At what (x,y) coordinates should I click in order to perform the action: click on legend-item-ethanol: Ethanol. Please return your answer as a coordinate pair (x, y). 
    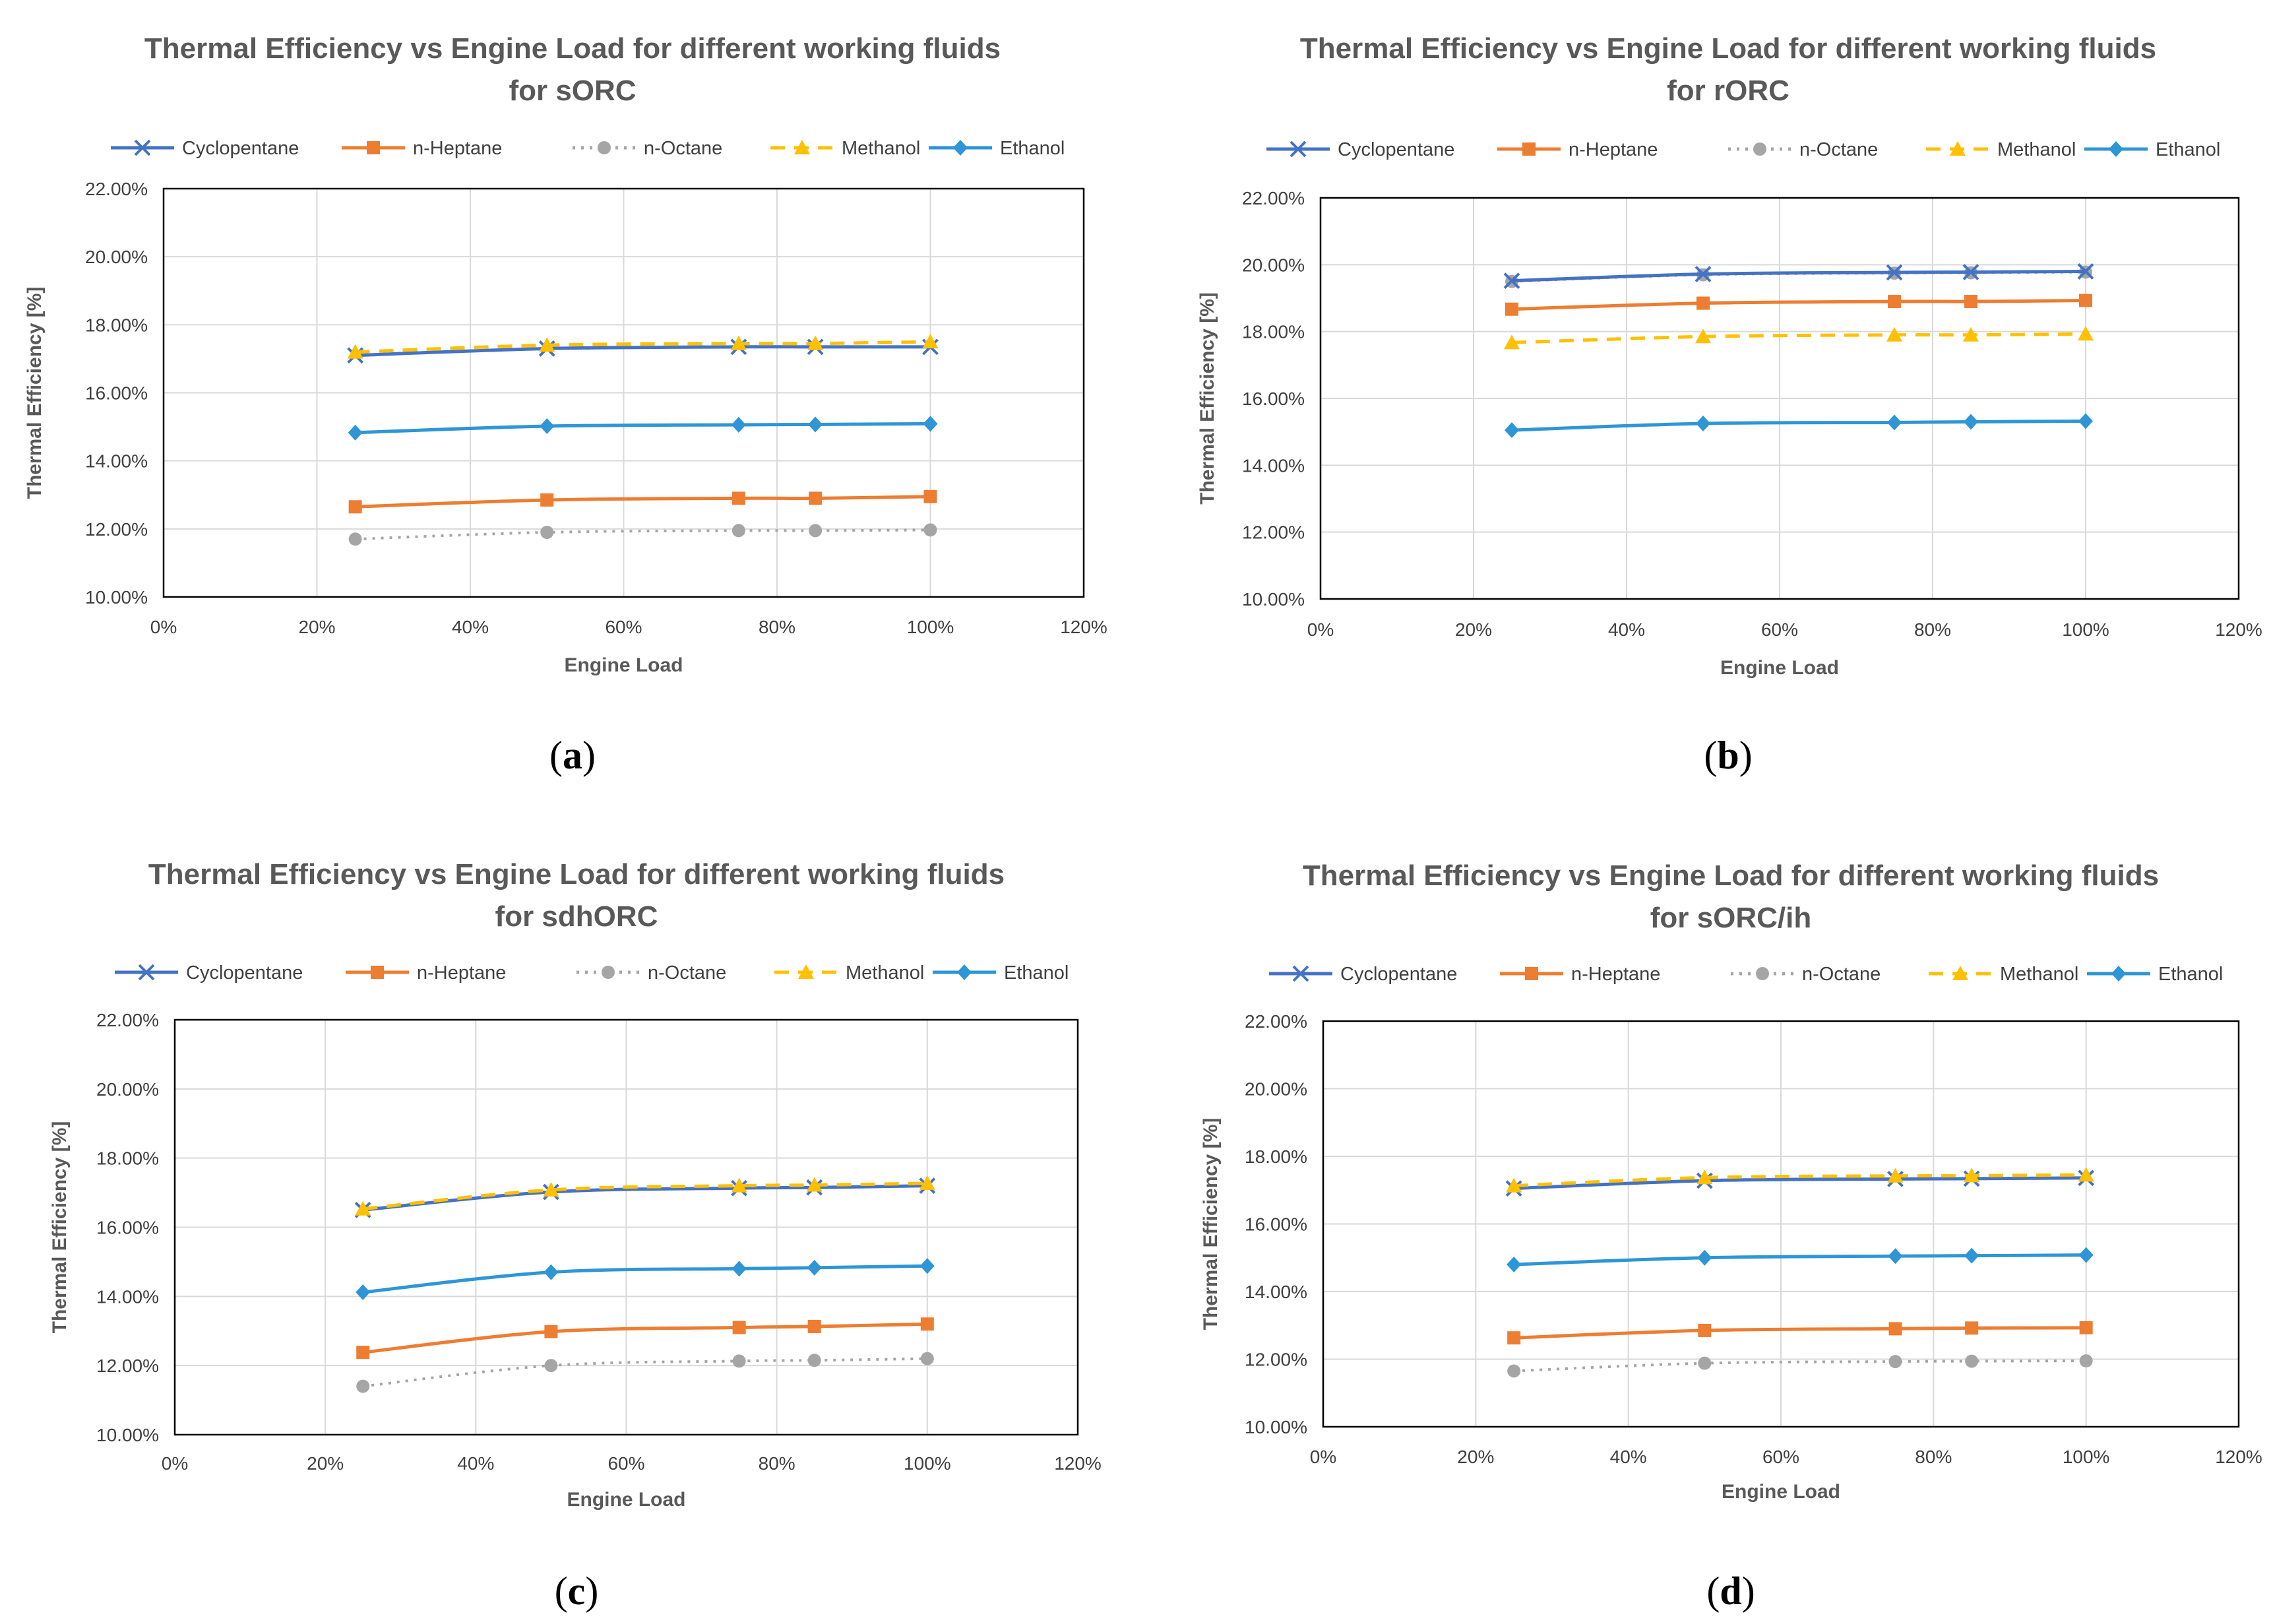
    Looking at the image, I should click on (2152, 149).